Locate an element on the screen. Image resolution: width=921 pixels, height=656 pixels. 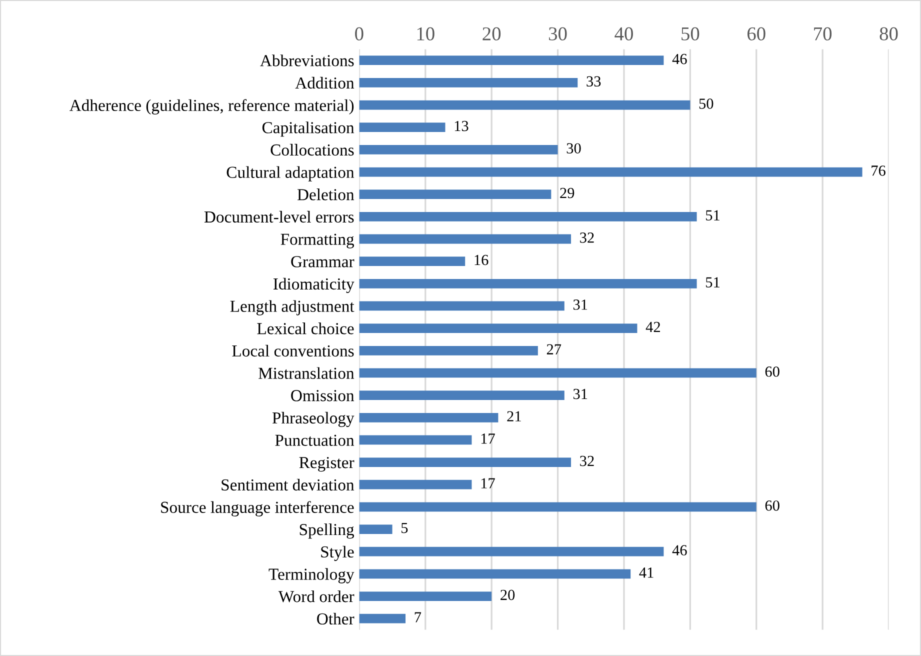
data-label: 7 is located at coordinates (418, 617).